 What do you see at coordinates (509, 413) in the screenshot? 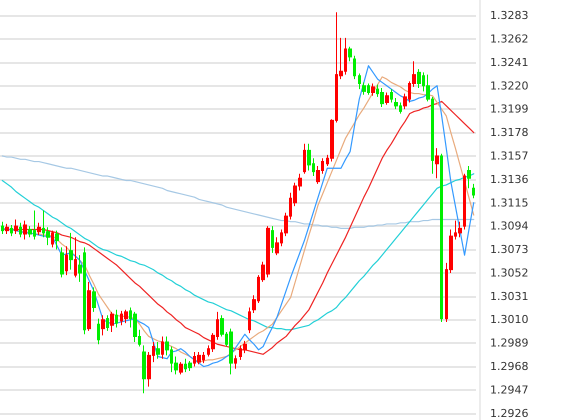
I see `y-tick-label: 1.2926` at bounding box center [509, 413].